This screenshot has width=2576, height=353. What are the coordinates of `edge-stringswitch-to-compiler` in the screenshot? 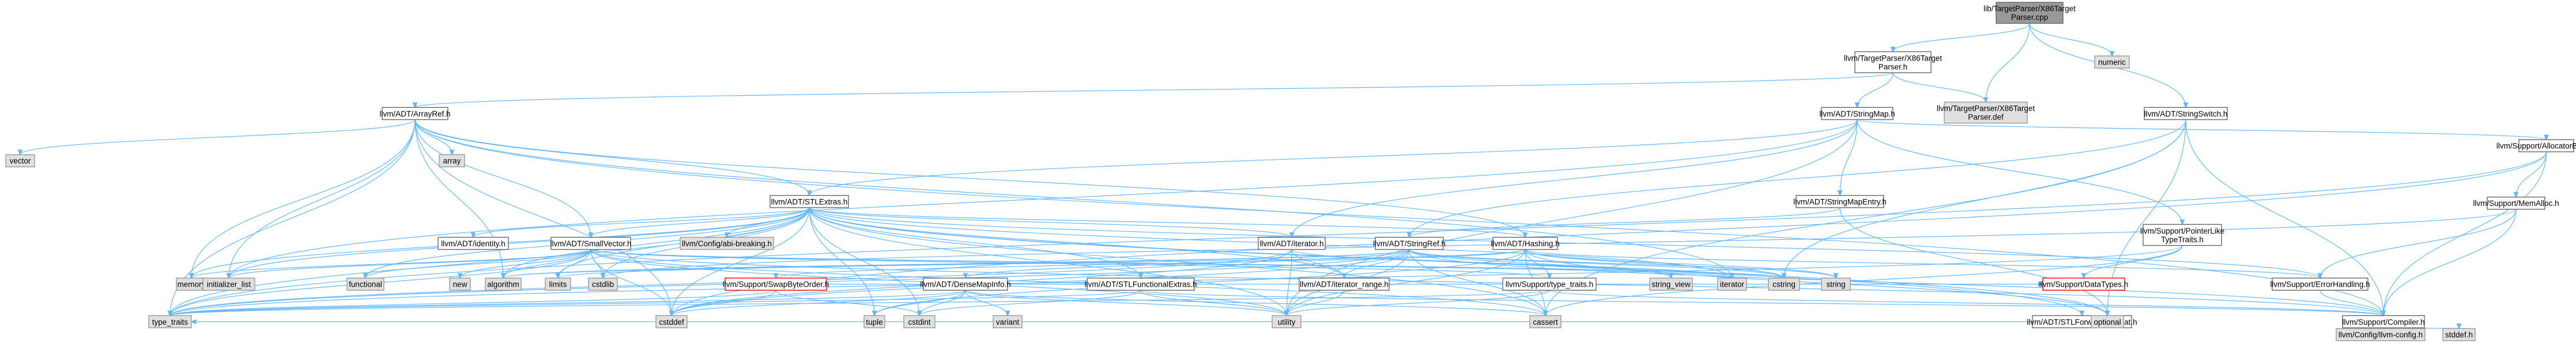 It's located at (2284, 217).